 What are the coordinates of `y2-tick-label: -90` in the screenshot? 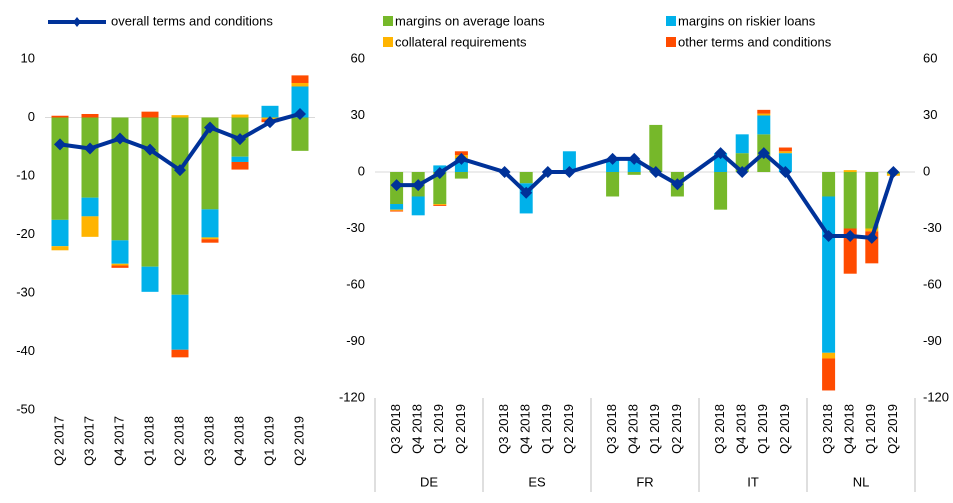 It's located at (932, 340).